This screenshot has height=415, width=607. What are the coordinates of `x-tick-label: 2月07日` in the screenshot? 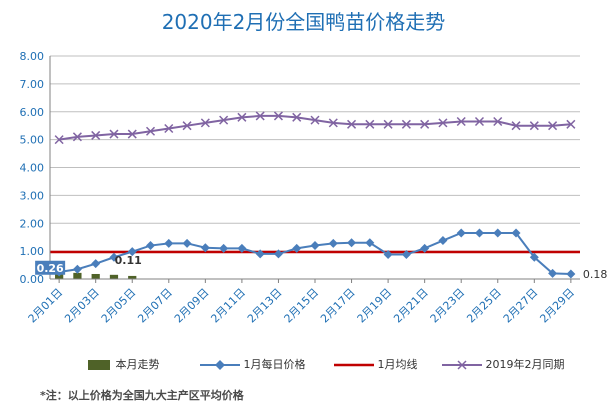 It's located at (155, 306).